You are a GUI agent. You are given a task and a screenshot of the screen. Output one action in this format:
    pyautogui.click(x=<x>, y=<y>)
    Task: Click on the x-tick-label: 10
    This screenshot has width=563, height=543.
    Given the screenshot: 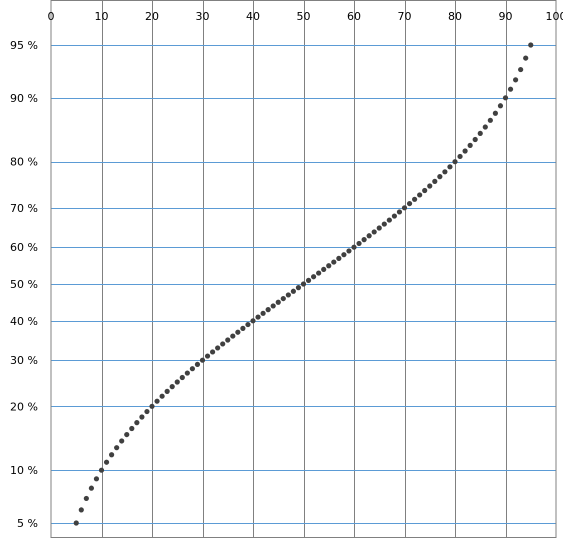 What is the action you would take?
    pyautogui.click(x=102, y=16)
    